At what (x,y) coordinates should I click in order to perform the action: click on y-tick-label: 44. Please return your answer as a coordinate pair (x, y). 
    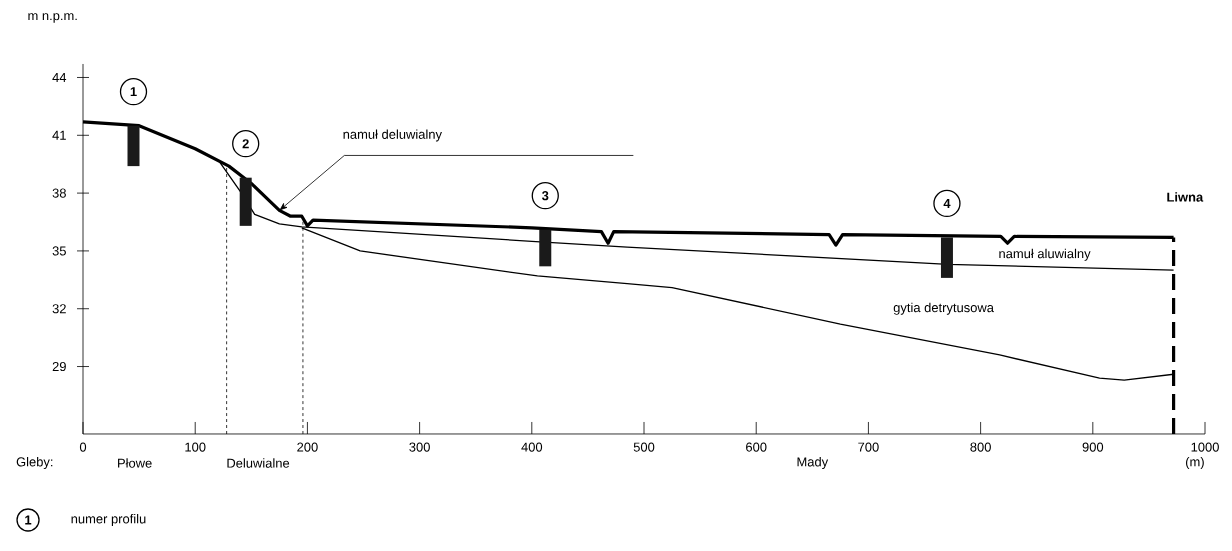
    Looking at the image, I should click on (59, 77).